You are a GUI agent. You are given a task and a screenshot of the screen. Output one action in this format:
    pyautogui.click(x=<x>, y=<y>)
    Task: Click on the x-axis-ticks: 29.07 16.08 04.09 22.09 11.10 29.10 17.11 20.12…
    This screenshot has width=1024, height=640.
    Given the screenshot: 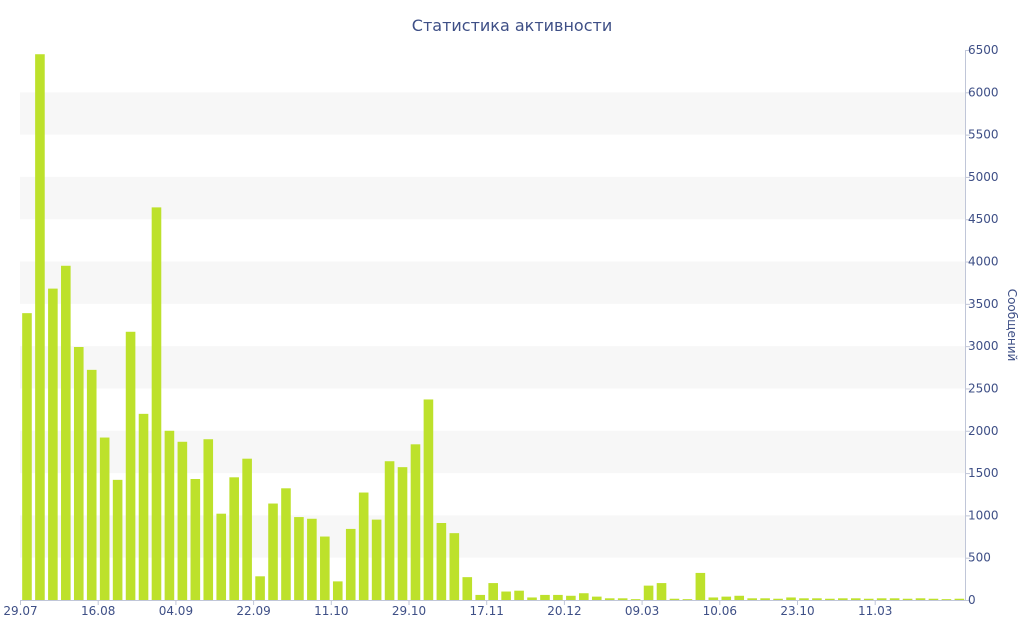 What is the action you would take?
    pyautogui.click(x=447, y=609)
    